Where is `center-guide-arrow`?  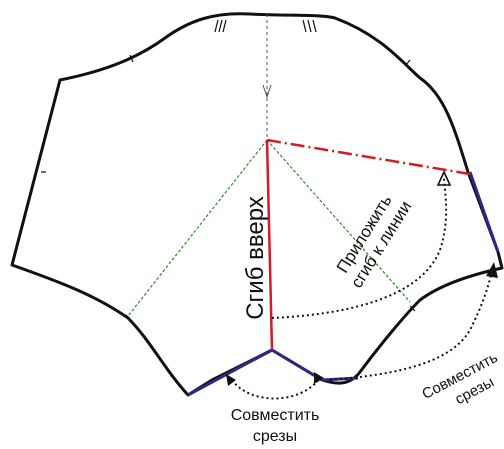
center-guide-arrow is located at coordinates (267, 91).